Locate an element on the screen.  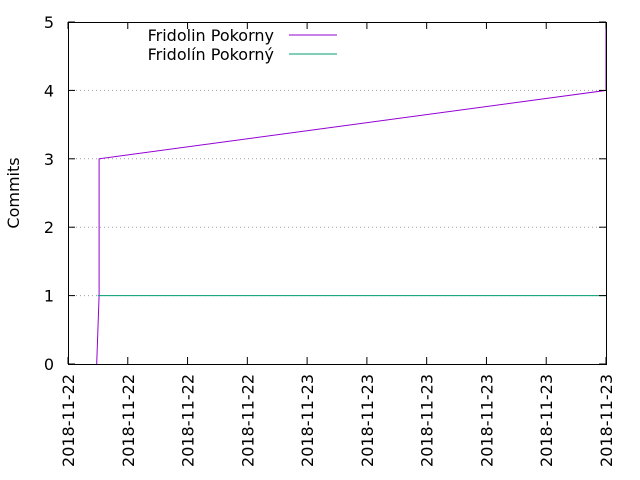
y-tick-label: 2 is located at coordinates (49, 227).